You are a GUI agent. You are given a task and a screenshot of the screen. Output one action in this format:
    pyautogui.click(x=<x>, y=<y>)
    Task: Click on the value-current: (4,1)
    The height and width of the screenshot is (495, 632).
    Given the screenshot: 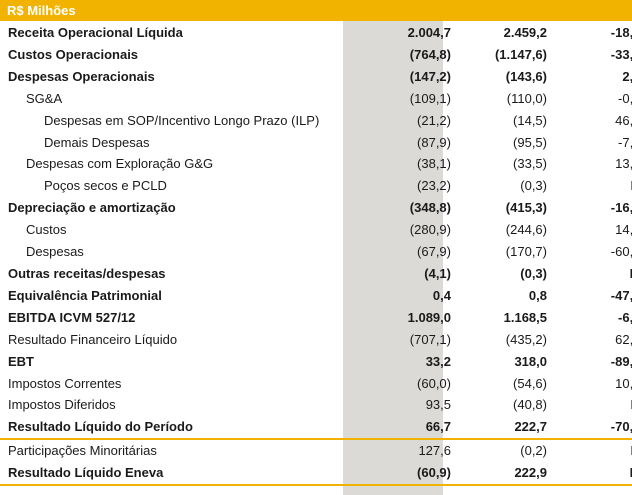 What is the action you would take?
    pyautogui.click(x=437, y=273)
    